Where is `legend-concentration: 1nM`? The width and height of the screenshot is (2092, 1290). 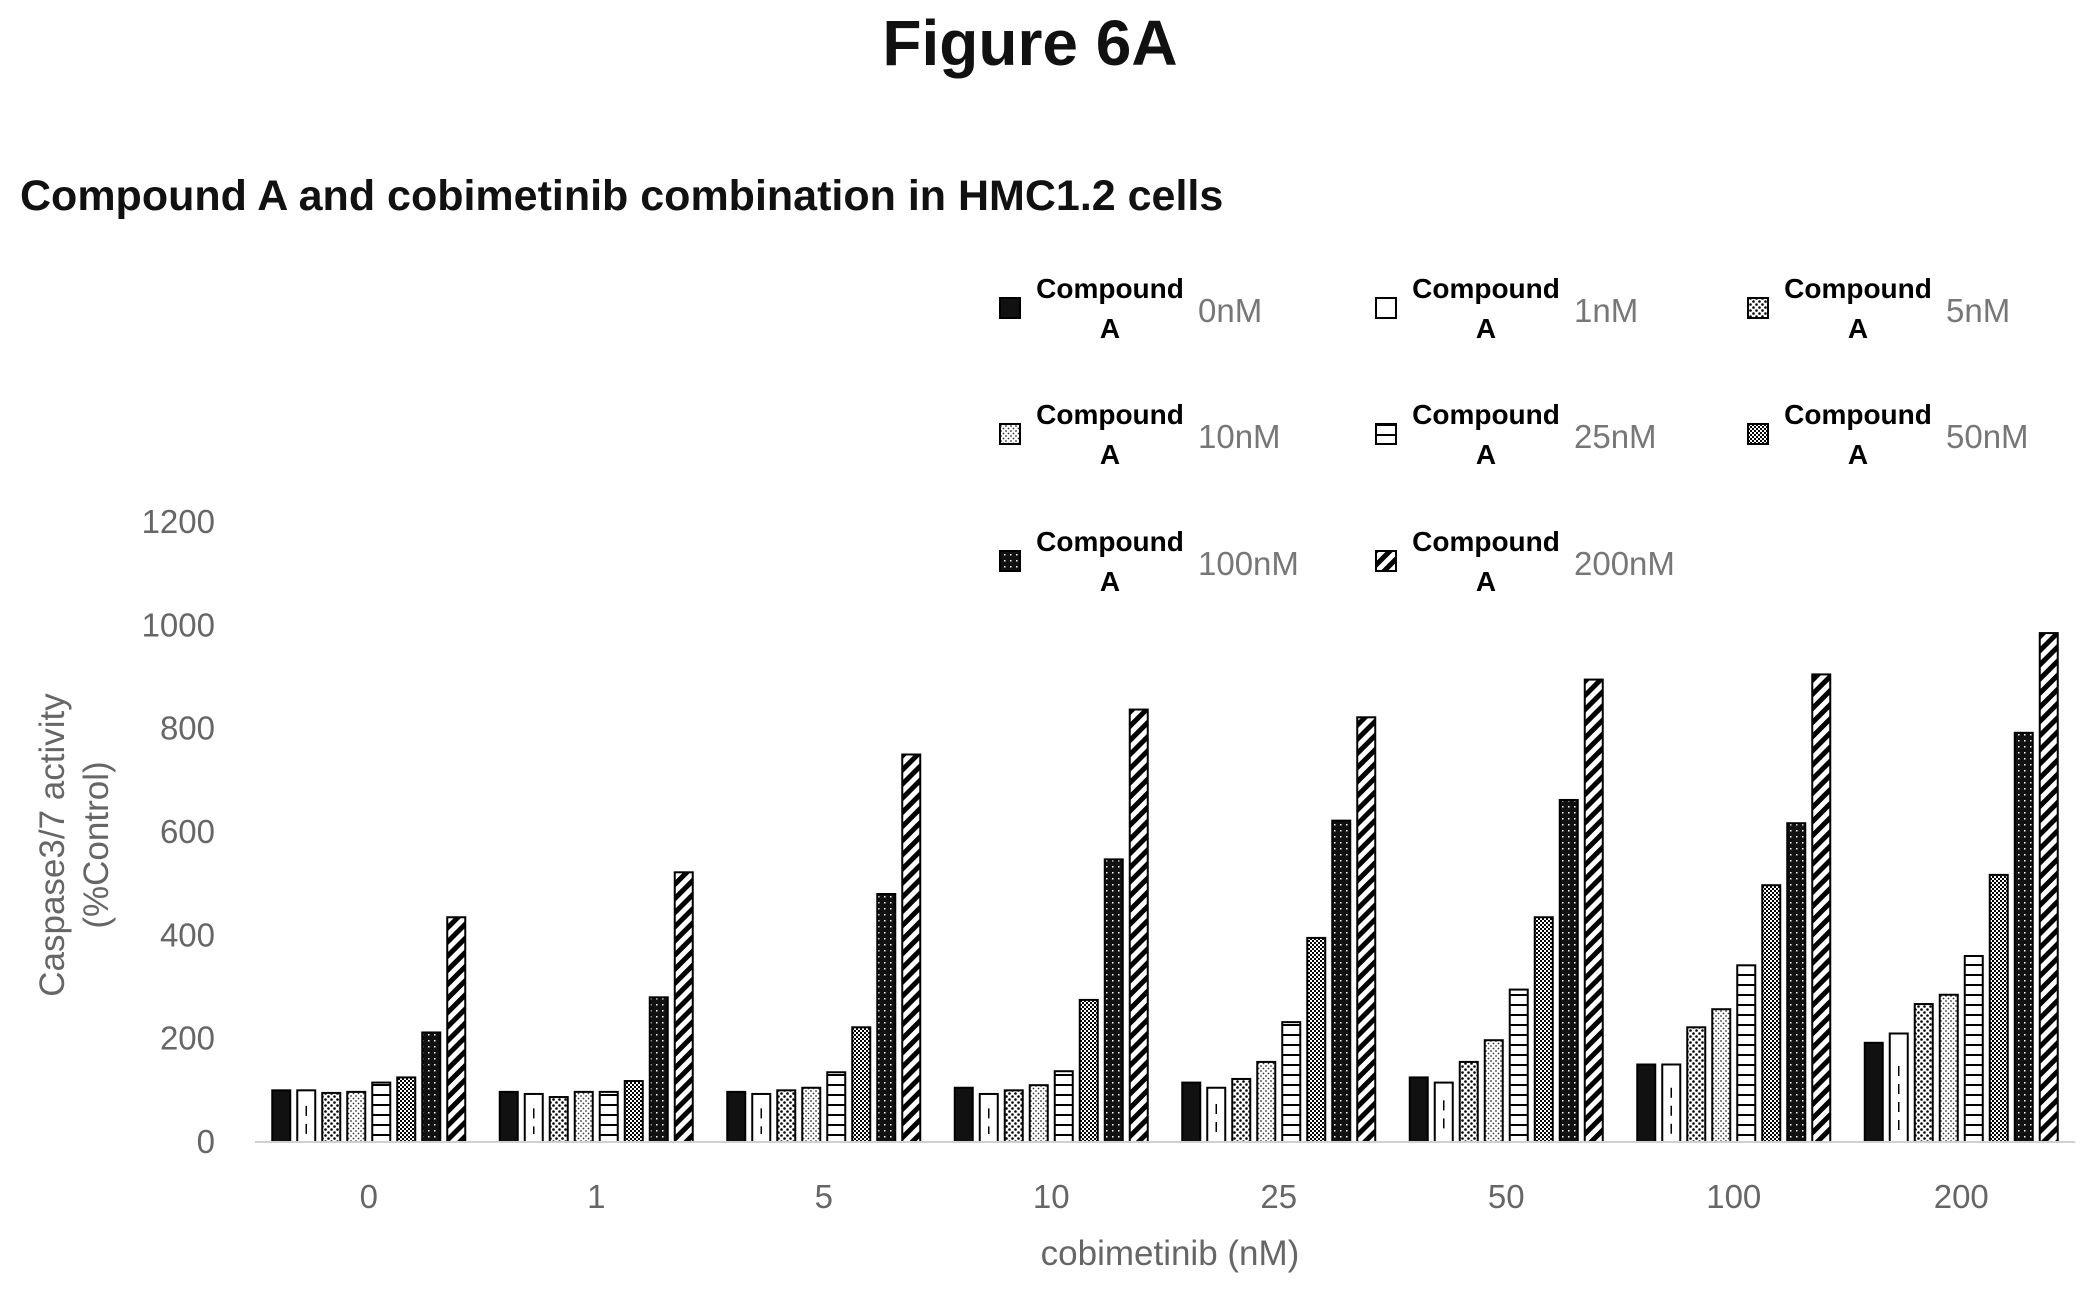
legend-concentration: 1nM is located at coordinates (1606, 310).